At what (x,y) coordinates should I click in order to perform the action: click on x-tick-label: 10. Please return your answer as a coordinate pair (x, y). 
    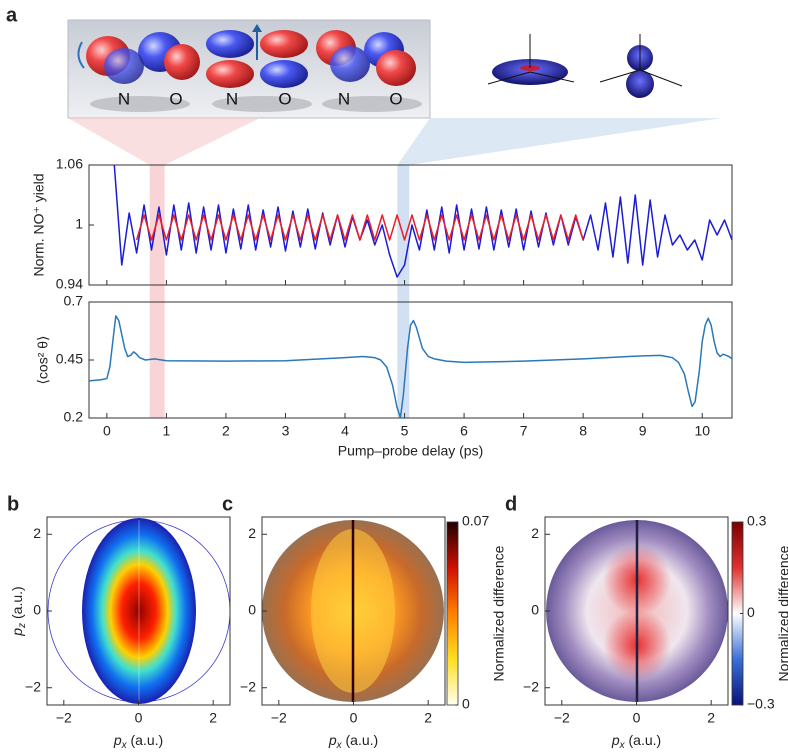
    Looking at the image, I should click on (702, 431).